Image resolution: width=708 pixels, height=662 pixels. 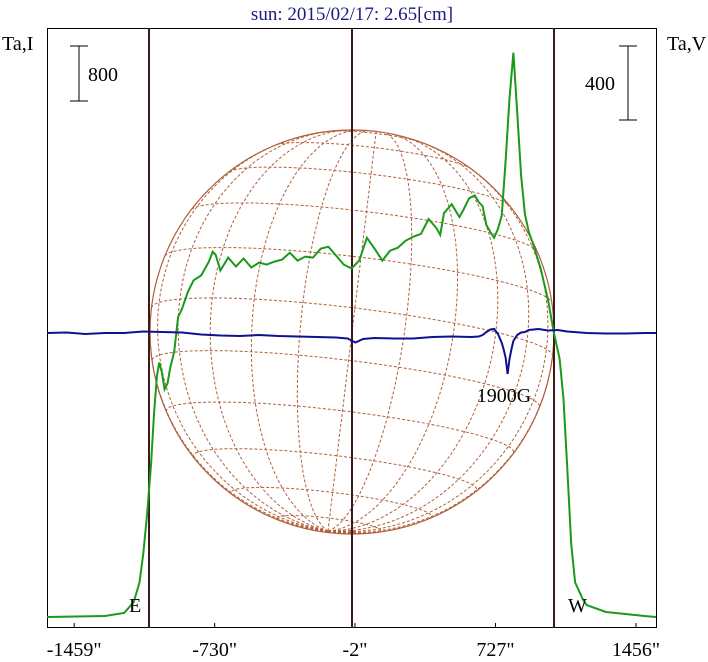 I want to click on field-annotation: 1900G, so click(x=504, y=396).